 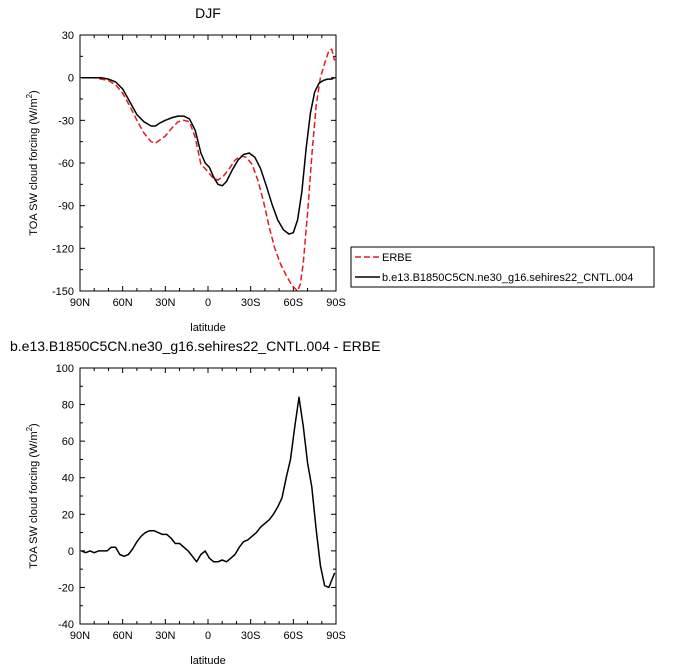 I want to click on chart-title: DJF, so click(x=208, y=13).